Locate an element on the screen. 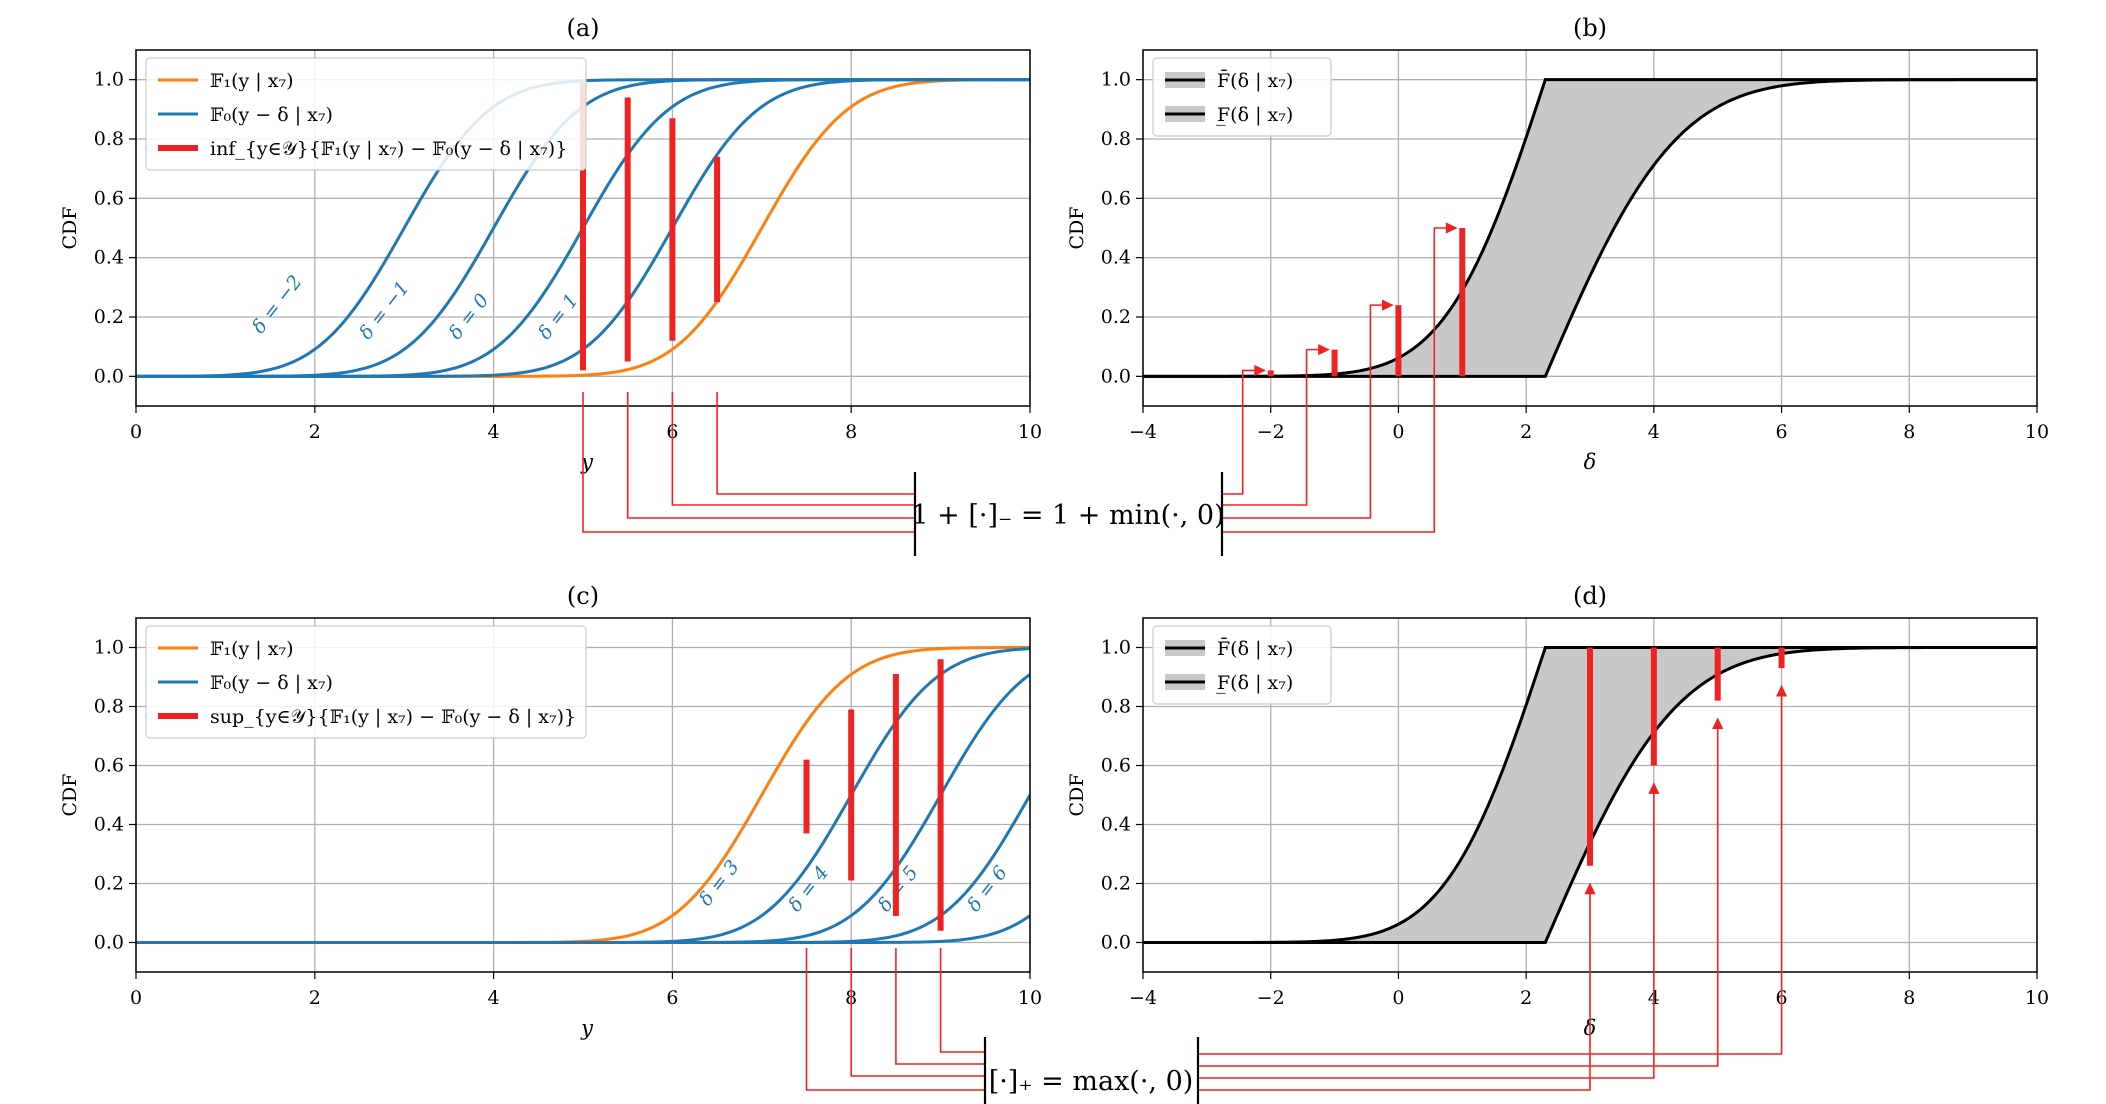  panel-title: (c) is located at coordinates (583, 596).